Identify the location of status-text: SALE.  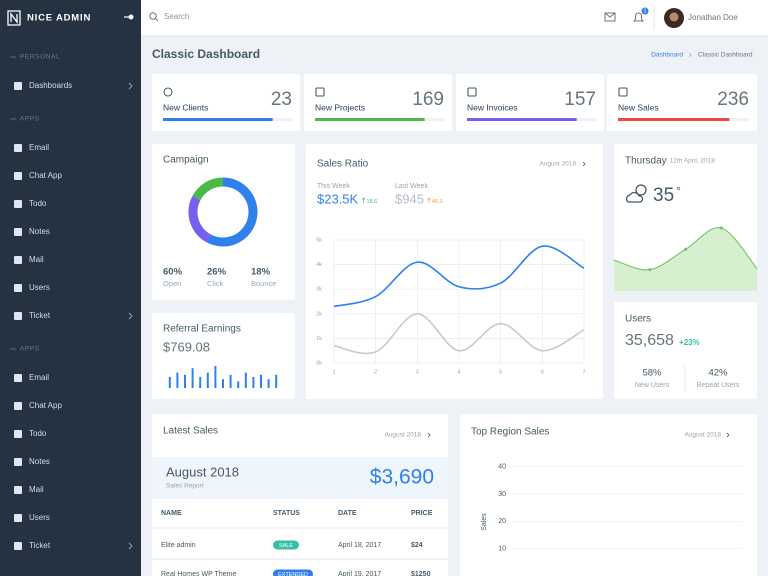
(286, 546).